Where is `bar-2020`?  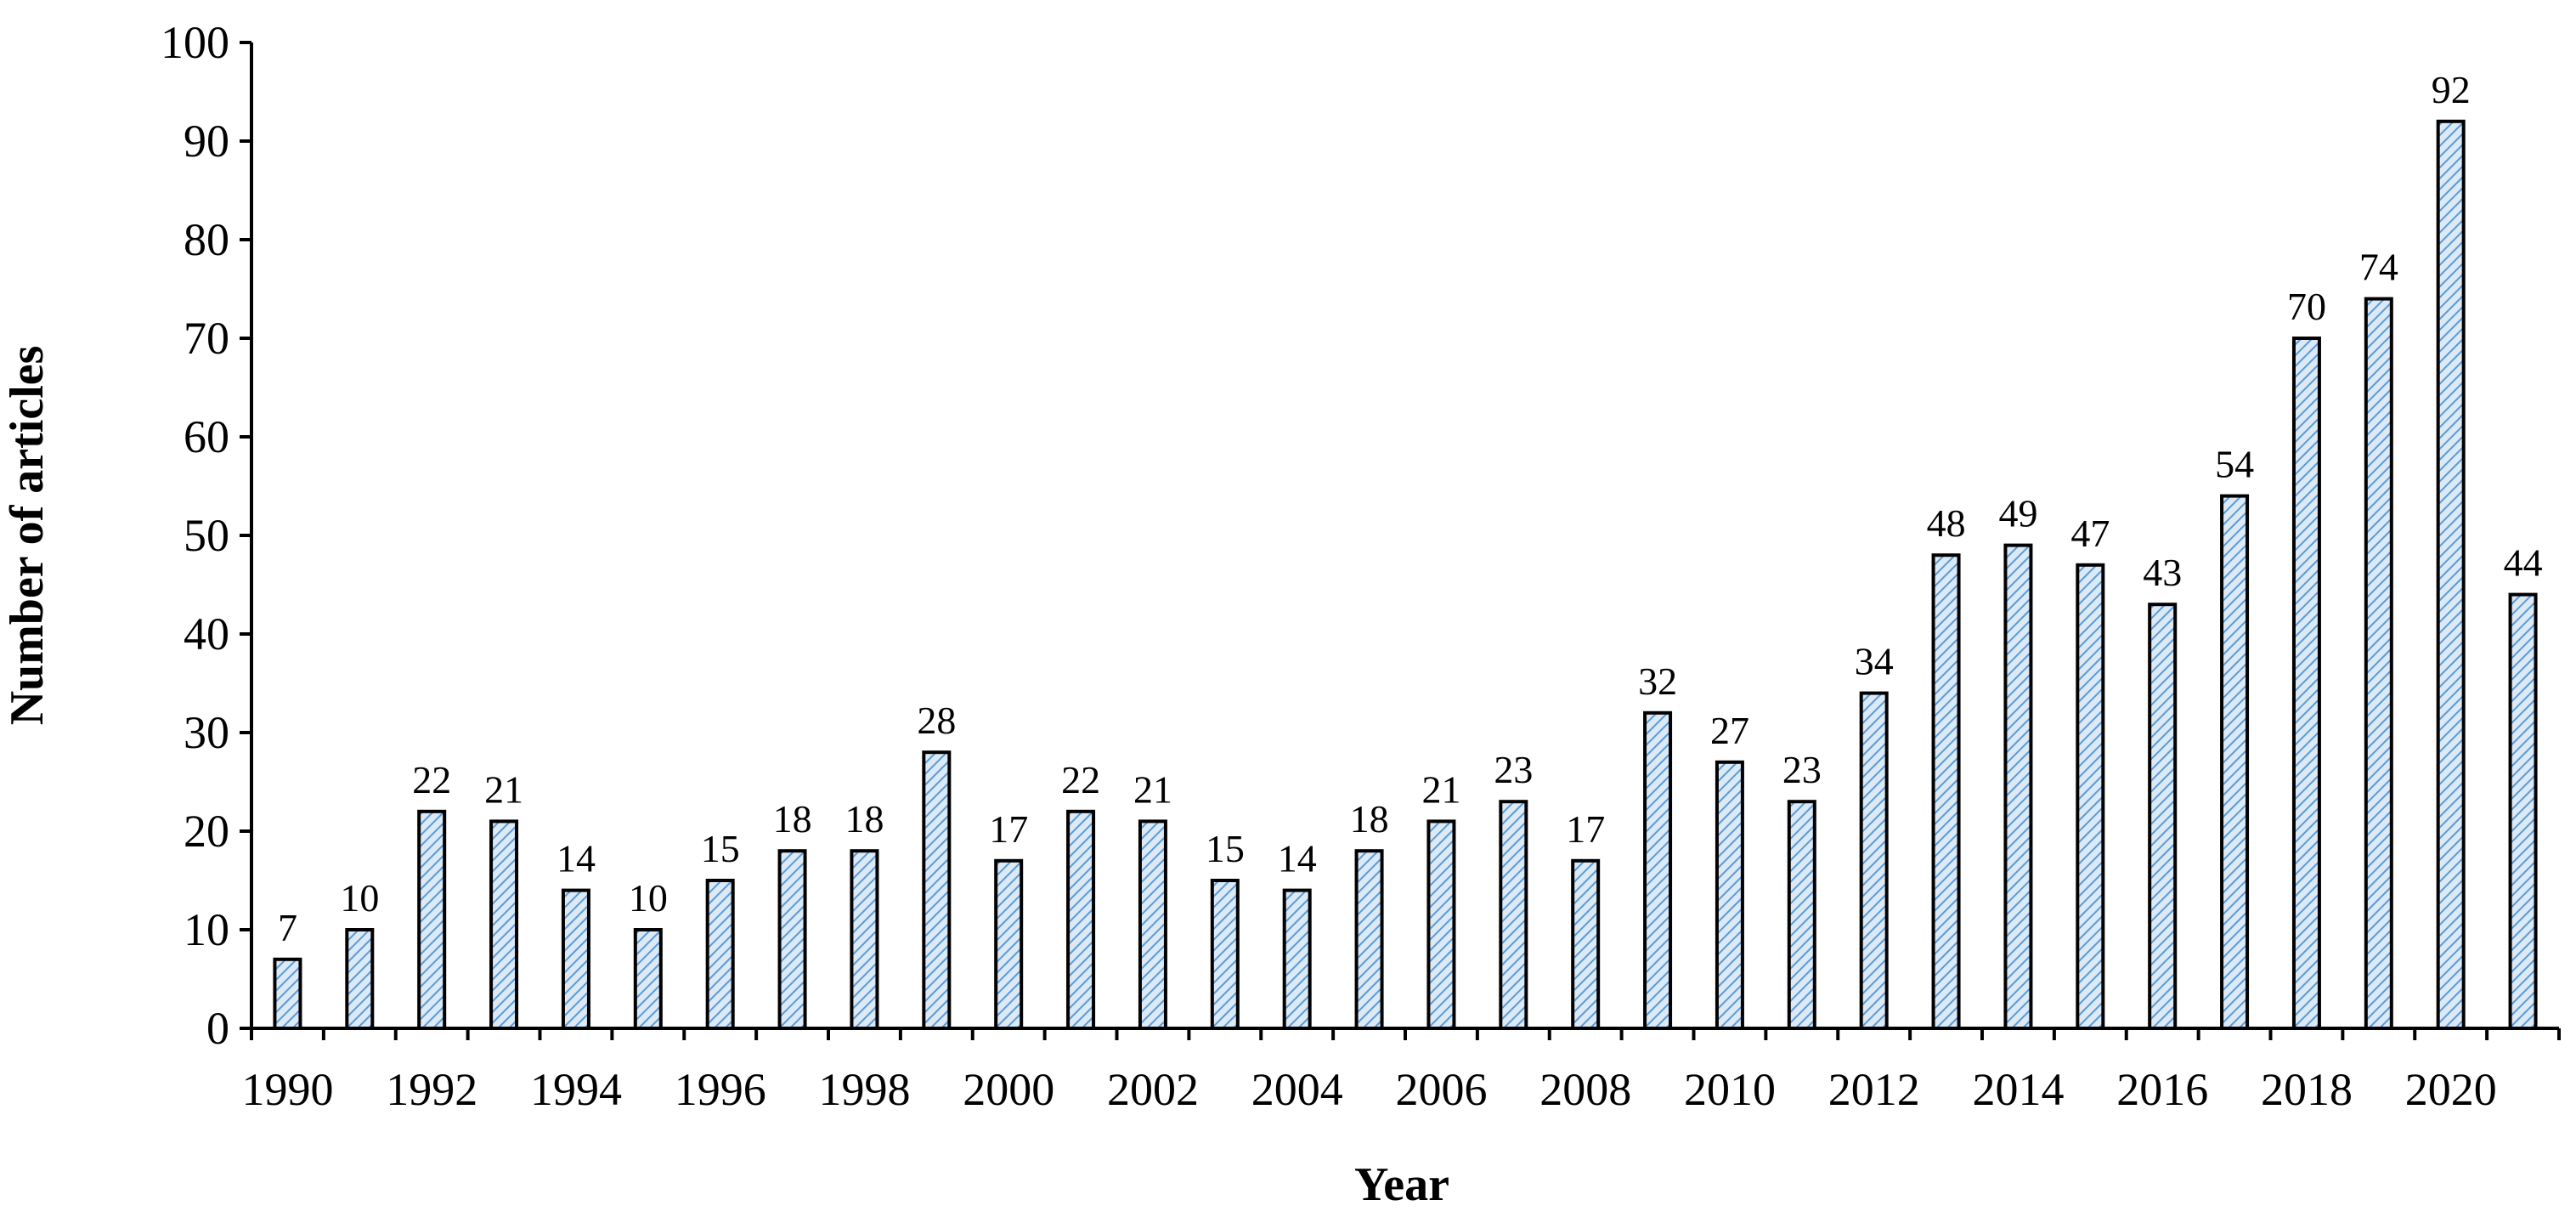 bar-2020 is located at coordinates (2451, 574).